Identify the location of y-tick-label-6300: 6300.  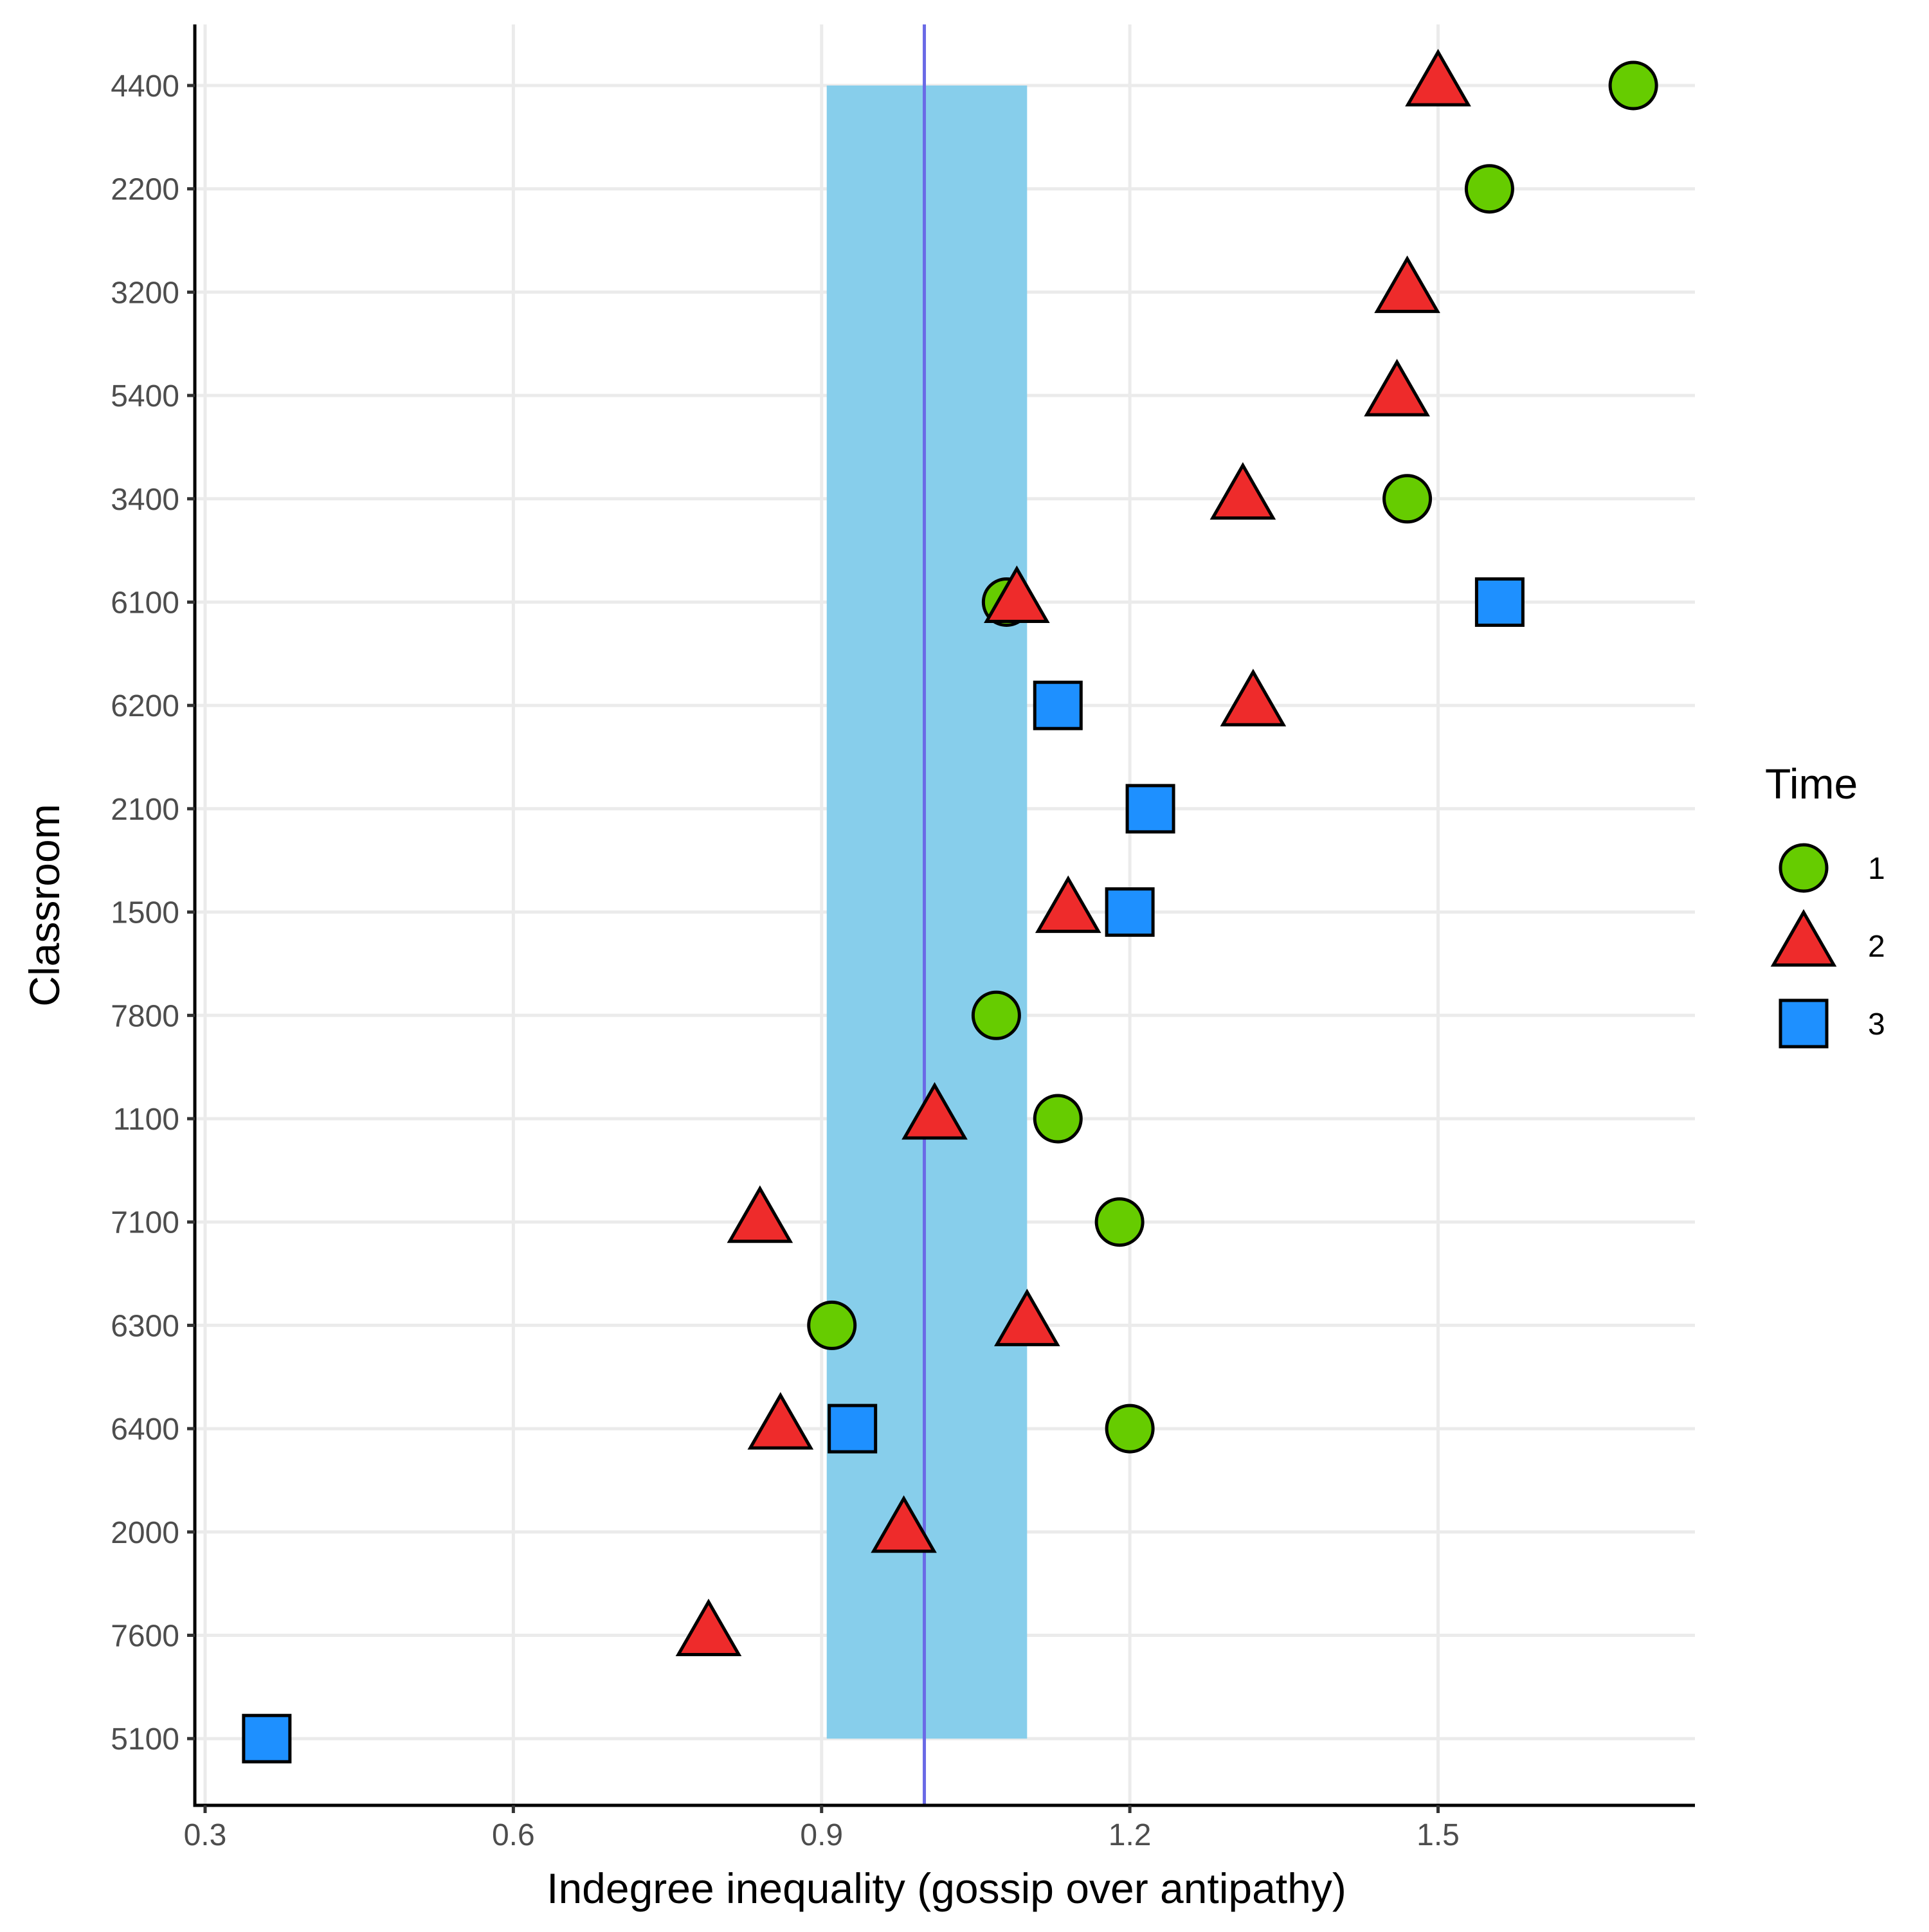
(145, 1326).